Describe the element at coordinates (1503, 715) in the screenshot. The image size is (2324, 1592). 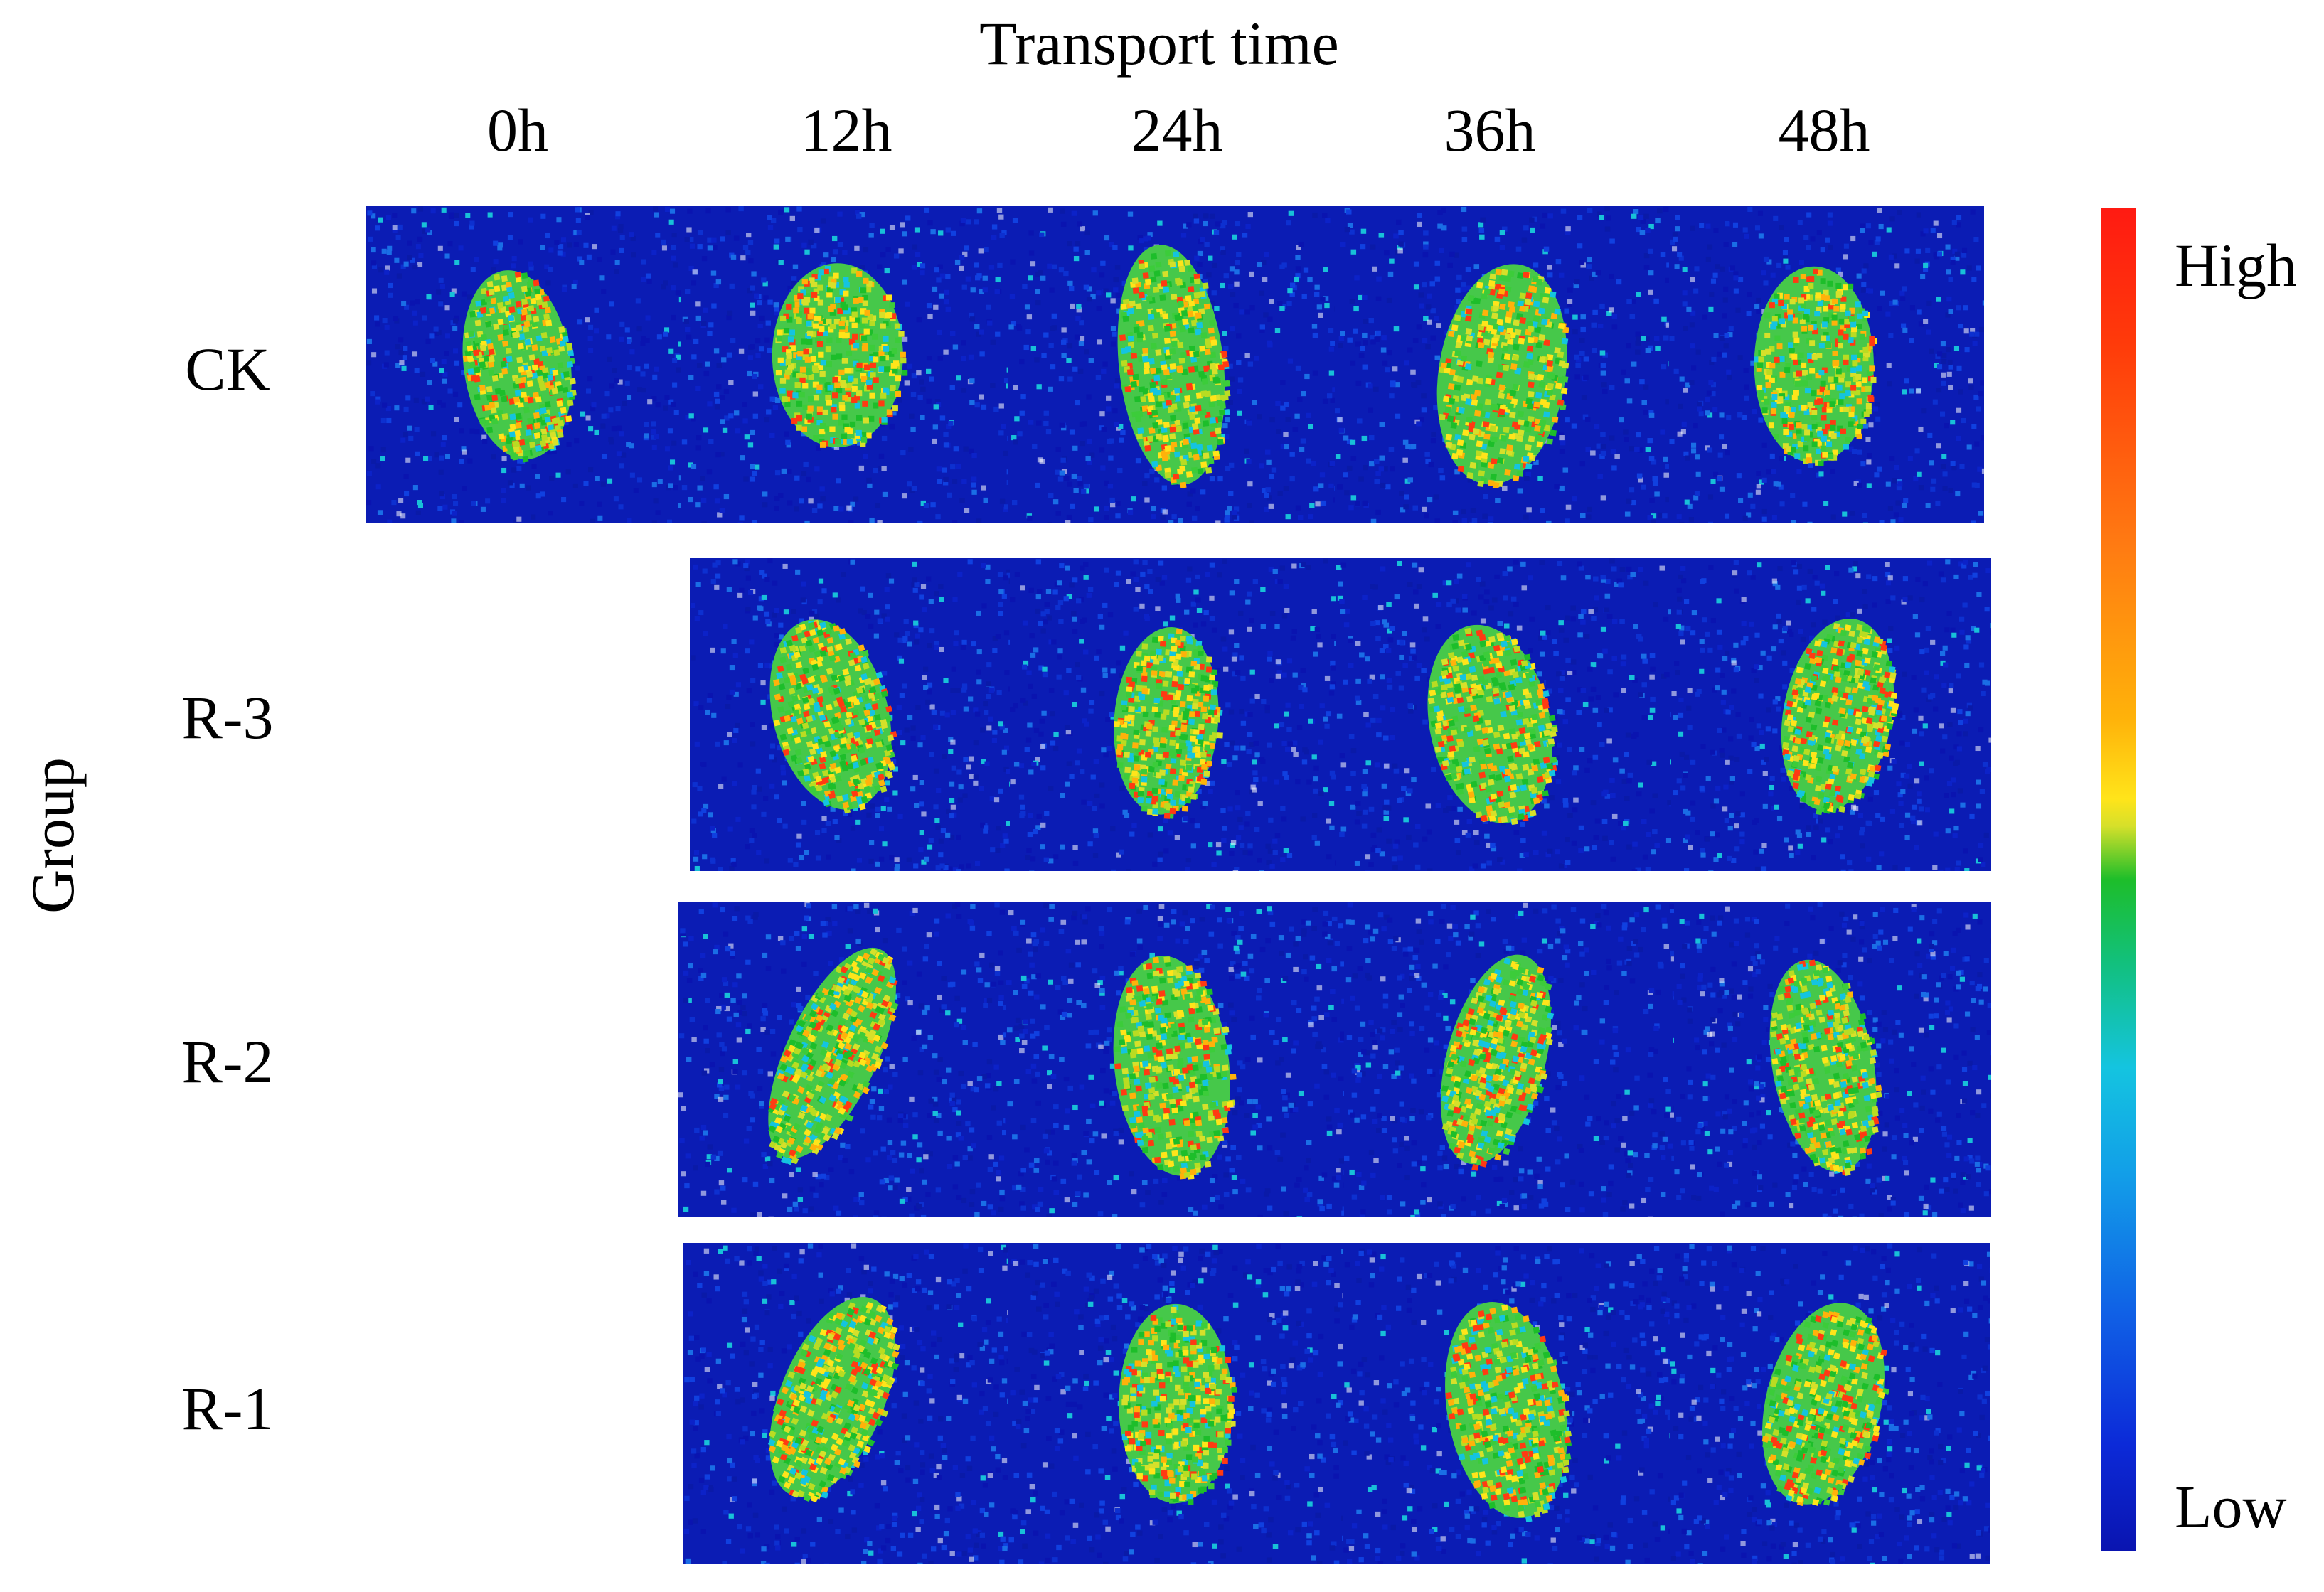
I see `image-panel-r3-36h` at that location.